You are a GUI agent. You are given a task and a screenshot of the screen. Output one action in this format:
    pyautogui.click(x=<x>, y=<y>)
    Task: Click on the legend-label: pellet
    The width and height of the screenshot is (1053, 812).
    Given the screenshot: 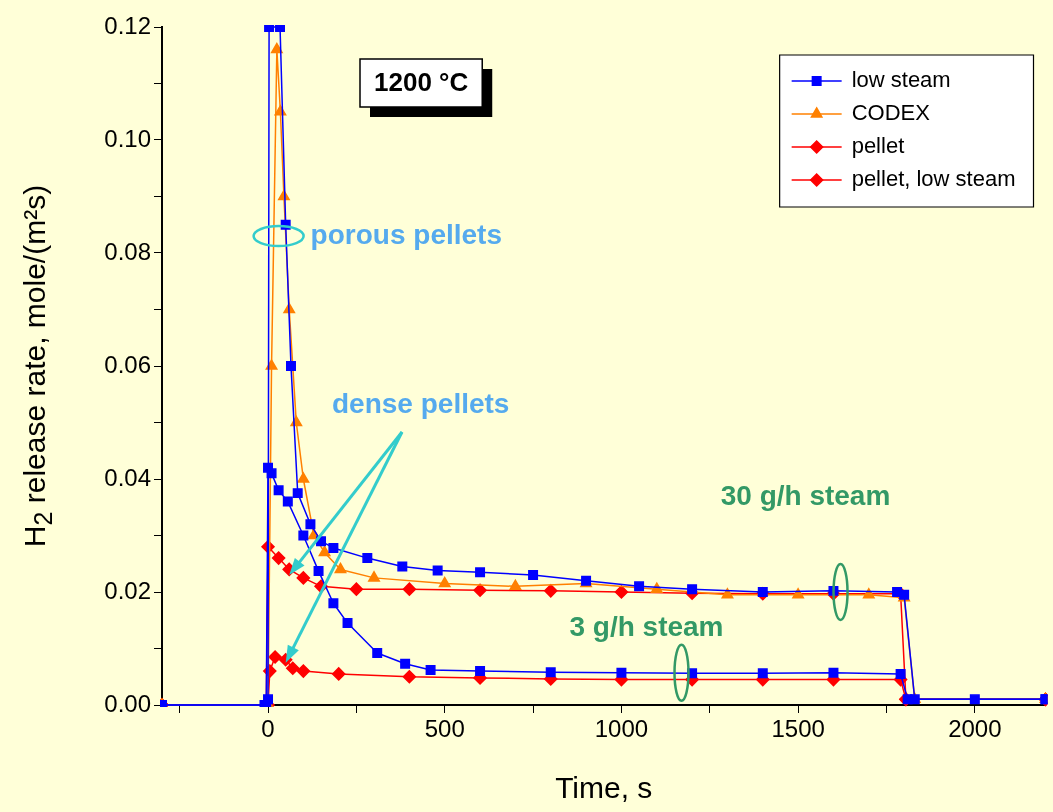 What is the action you would take?
    pyautogui.click(x=878, y=146)
    